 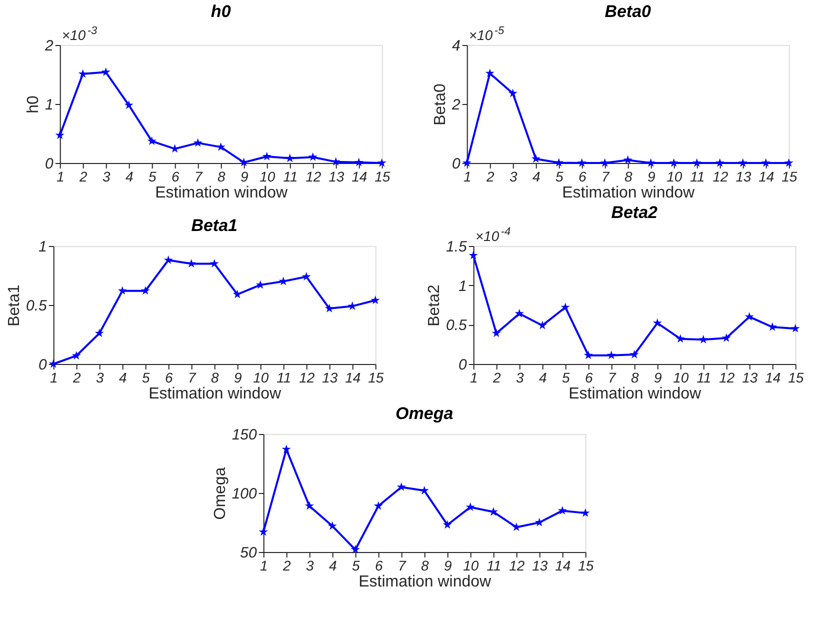 What do you see at coordinates (106, 176) in the screenshot?
I see `x-tick-label: 3` at bounding box center [106, 176].